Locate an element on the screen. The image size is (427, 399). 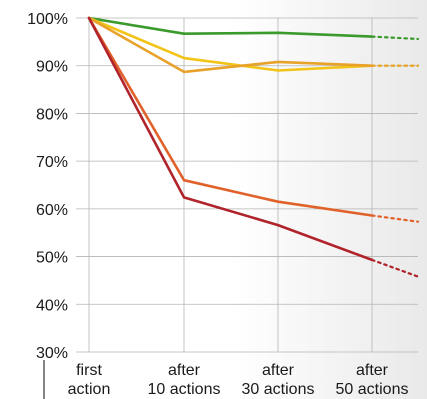
y-tick-label: 30% is located at coordinates (52, 353).